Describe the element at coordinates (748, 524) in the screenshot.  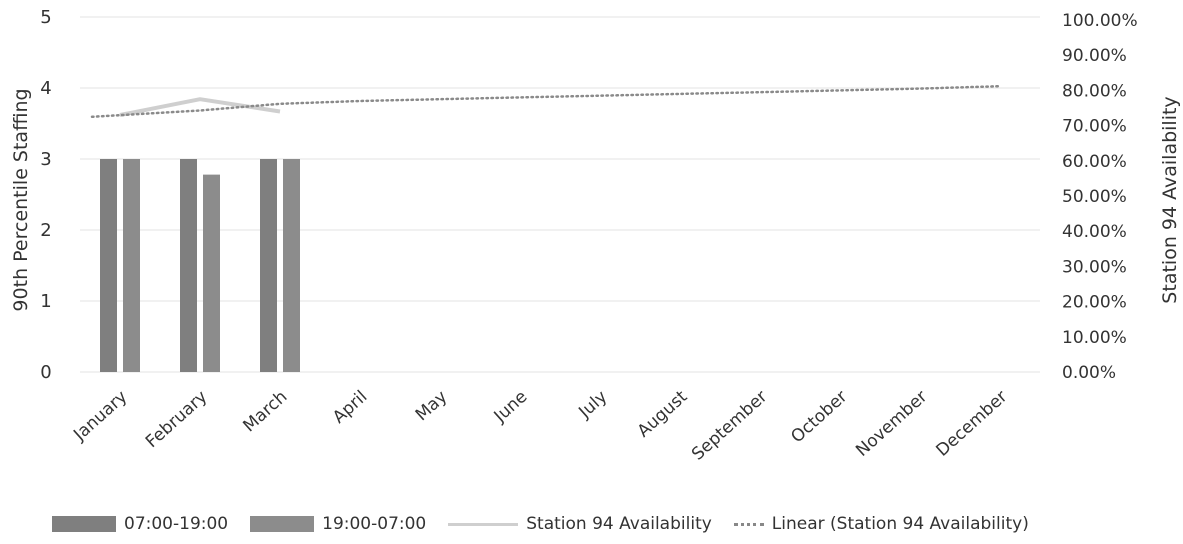
I see `legend-swatch-trendline` at that location.